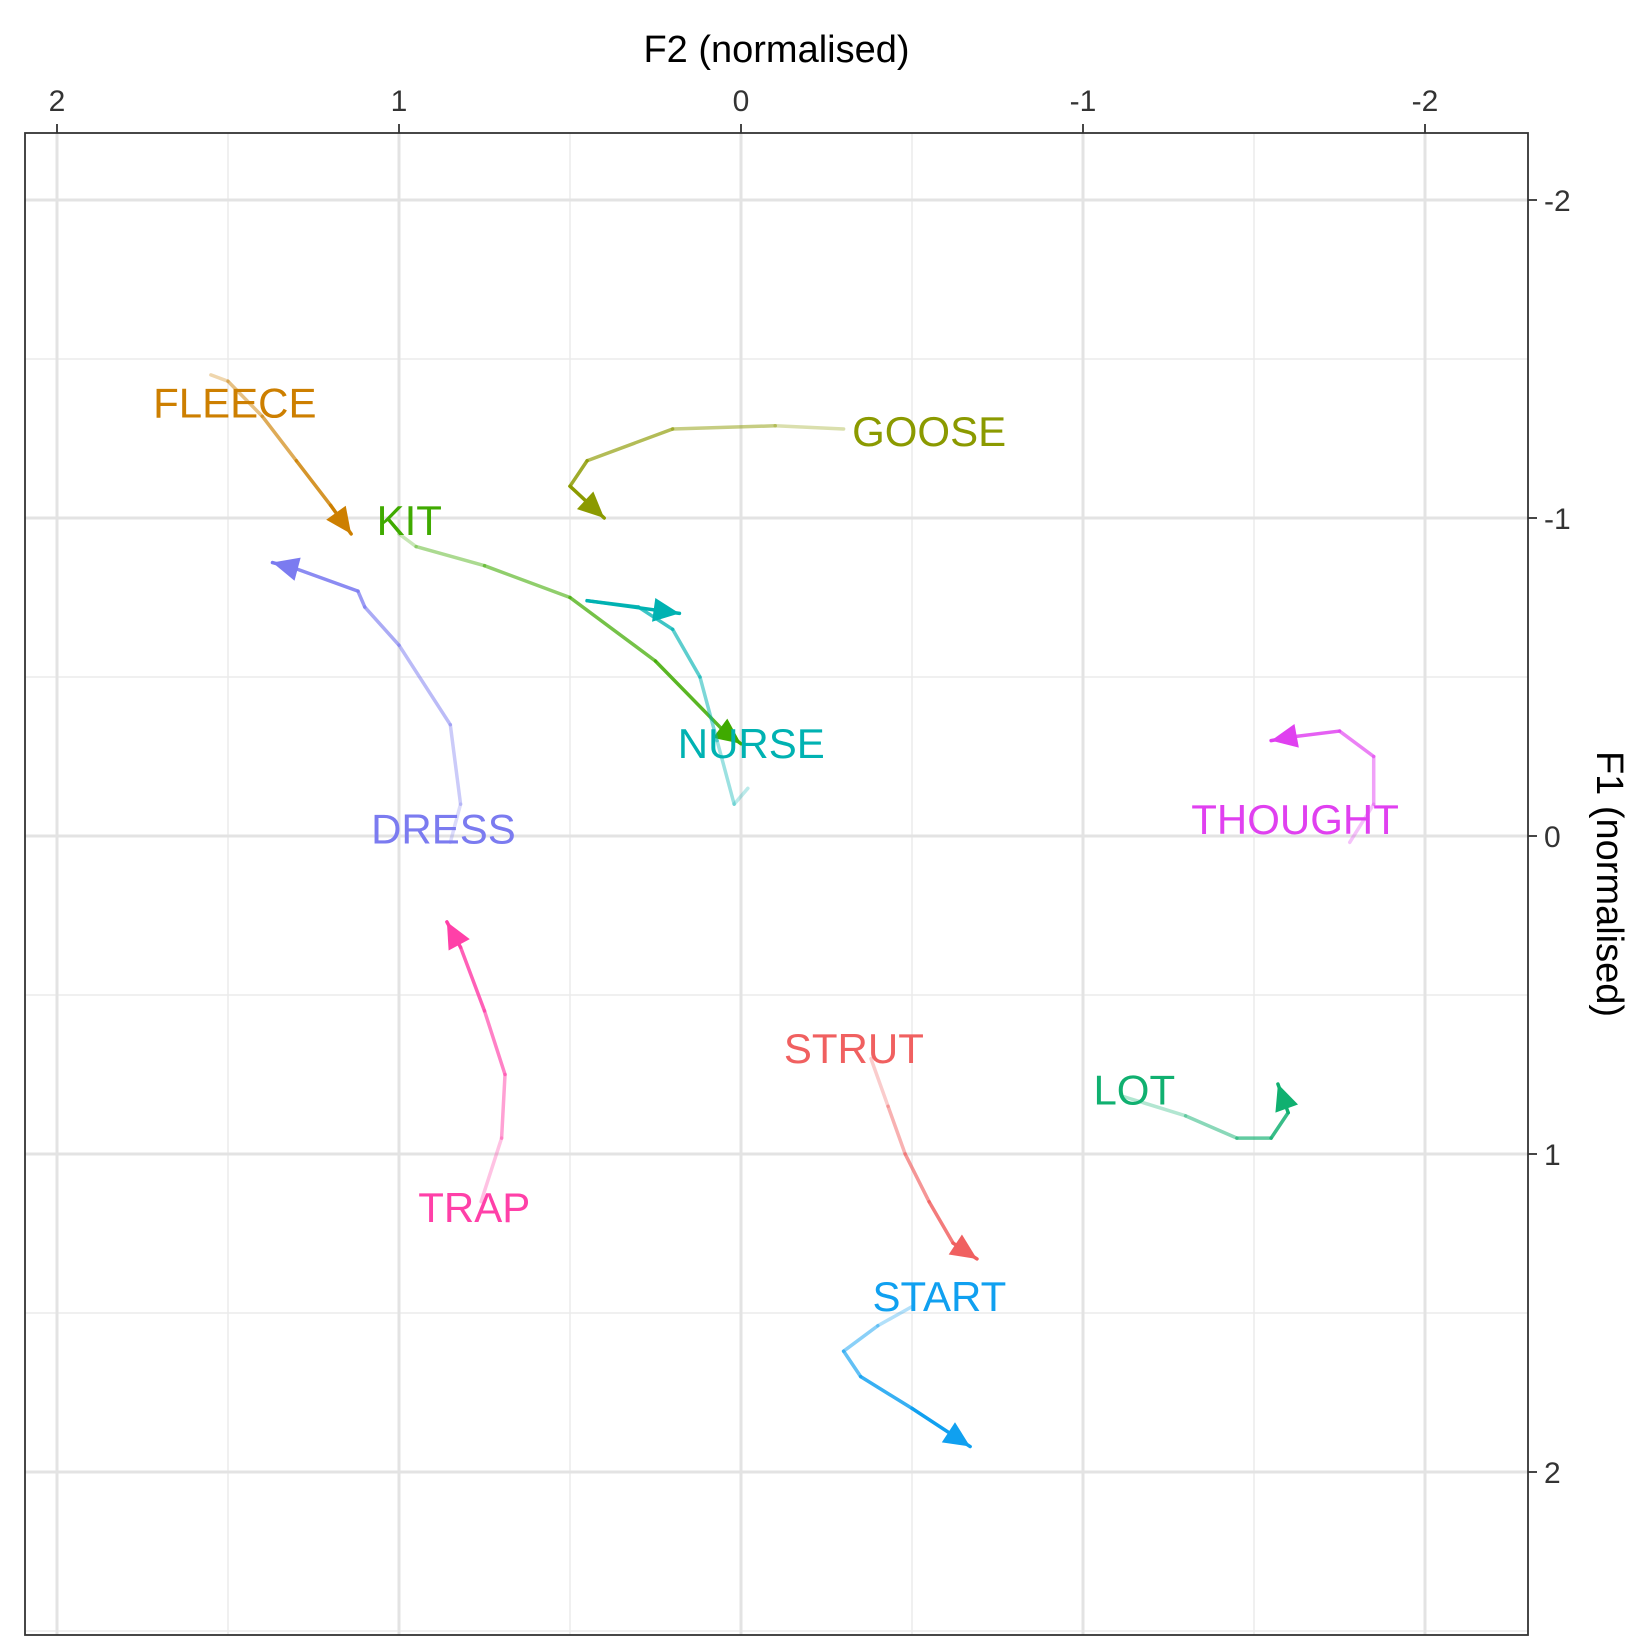  Describe the element at coordinates (667, 701) in the screenshot. I see `trajectory-nurse` at that location.